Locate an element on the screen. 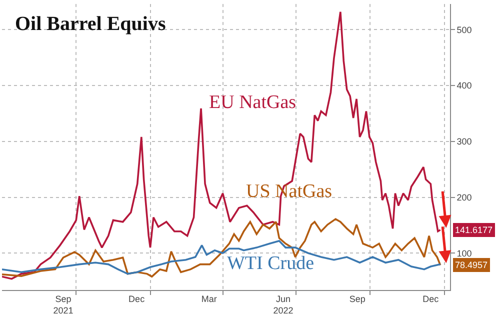 The height and width of the screenshot is (320, 500). x-tick-label: Sep is located at coordinates (357, 299).